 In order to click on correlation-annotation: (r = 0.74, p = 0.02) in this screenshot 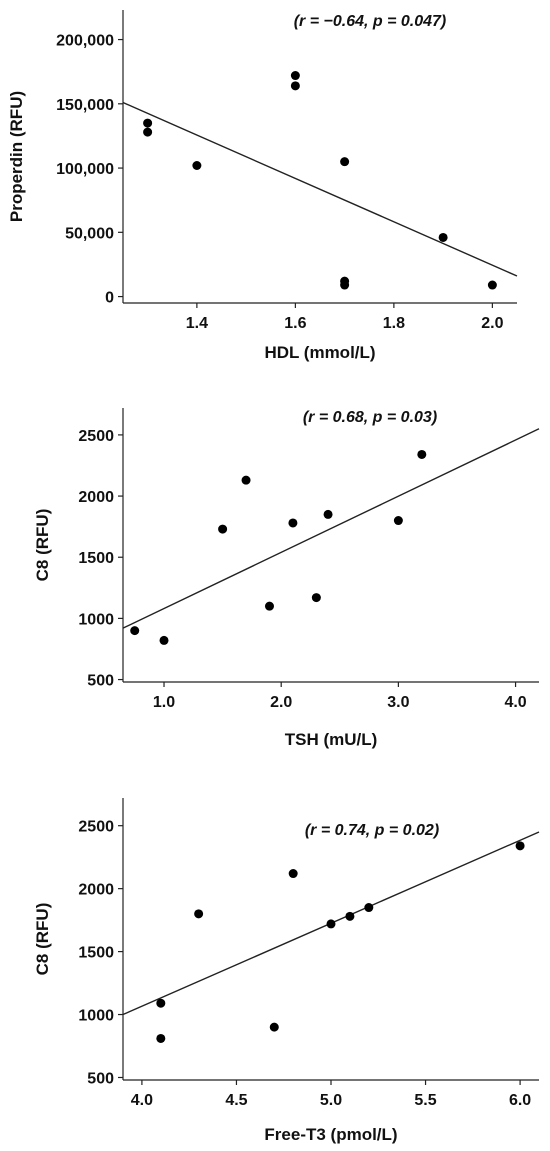, I will do `click(372, 830)`.